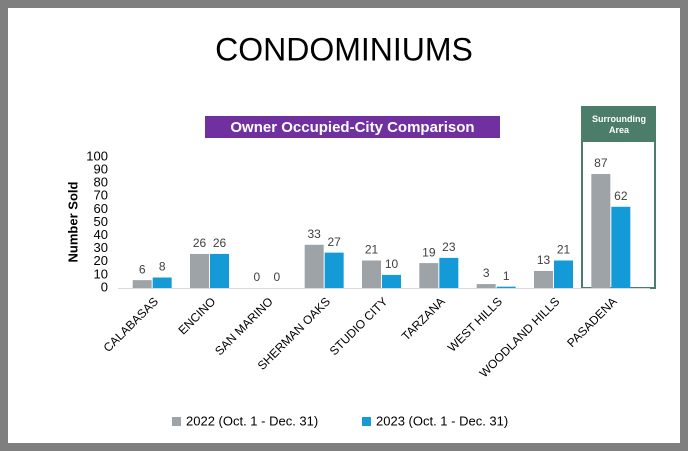  What do you see at coordinates (344, 49) in the screenshot?
I see `chart-title: CONDOMINIUMS` at bounding box center [344, 49].